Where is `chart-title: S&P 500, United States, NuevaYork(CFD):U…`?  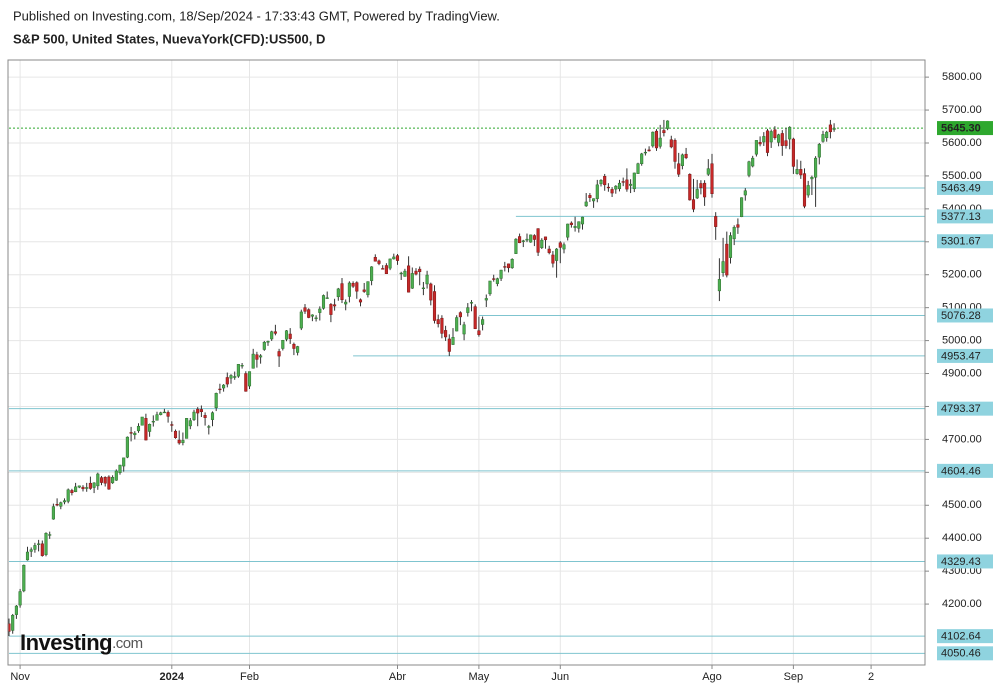 chart-title: S&P 500, United States, NuevaYork(CFD):U… is located at coordinates (169, 38).